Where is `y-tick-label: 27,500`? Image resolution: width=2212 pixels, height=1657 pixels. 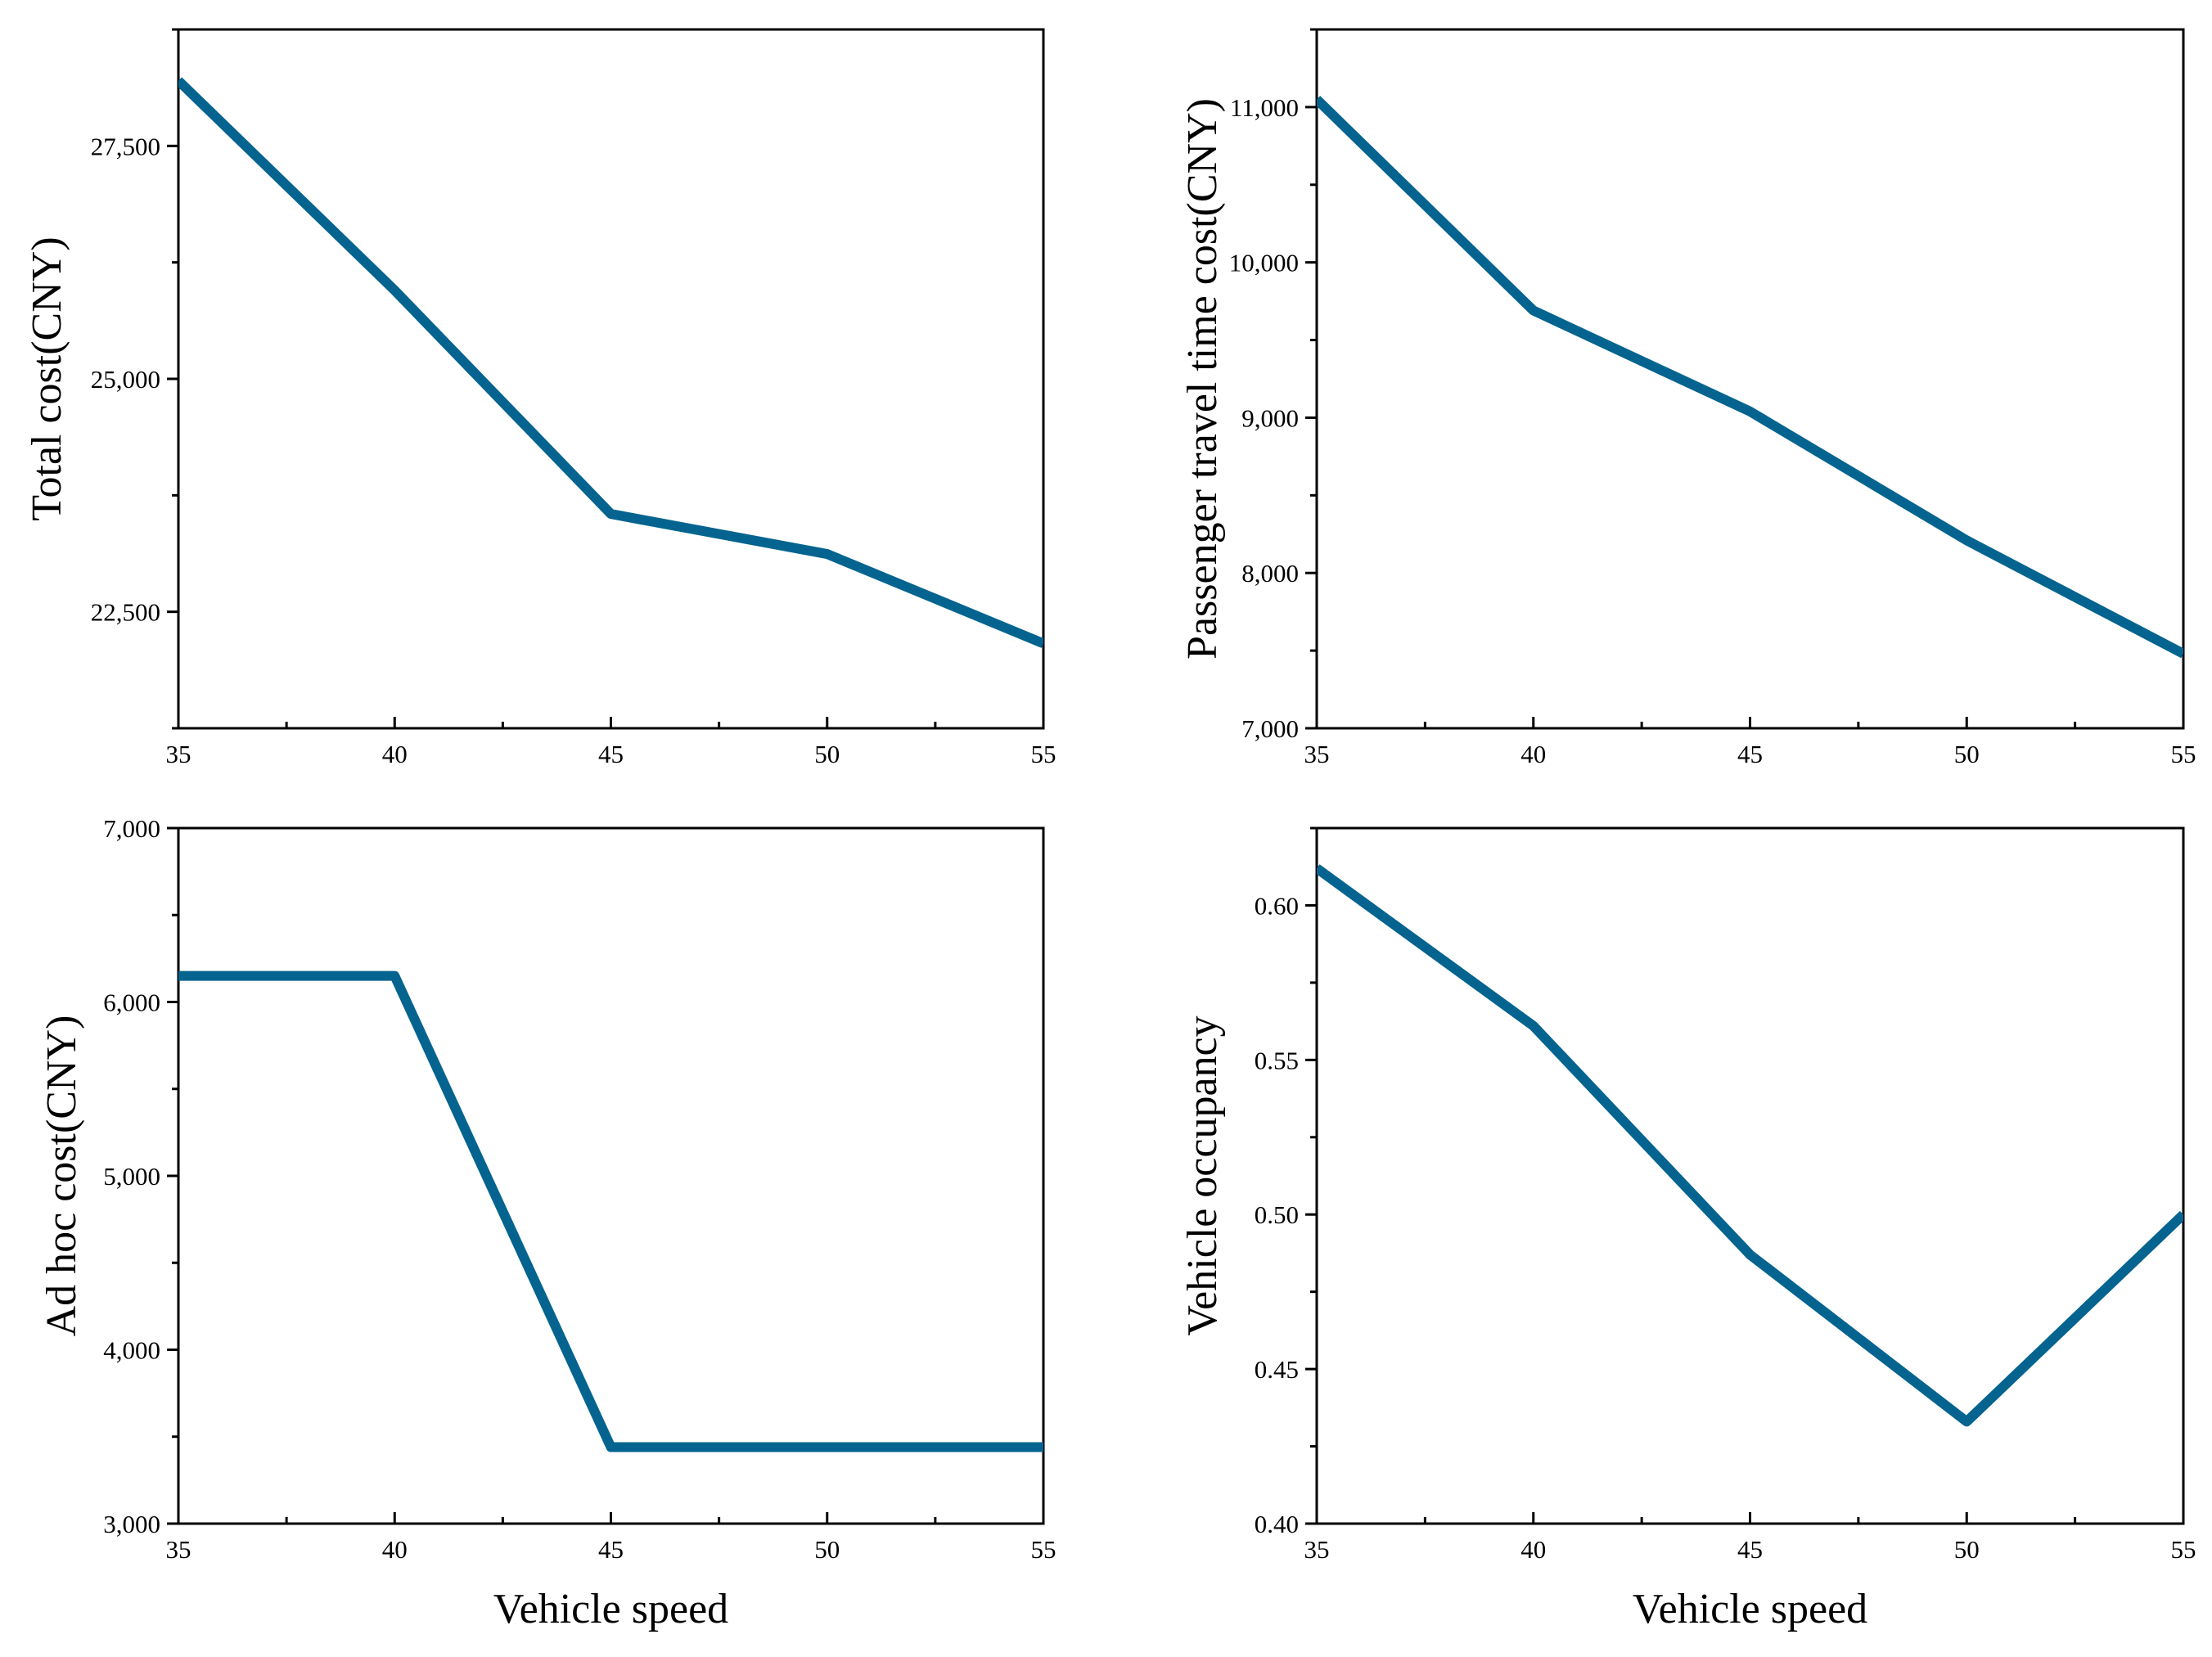 y-tick-label: 27,500 is located at coordinates (125, 146).